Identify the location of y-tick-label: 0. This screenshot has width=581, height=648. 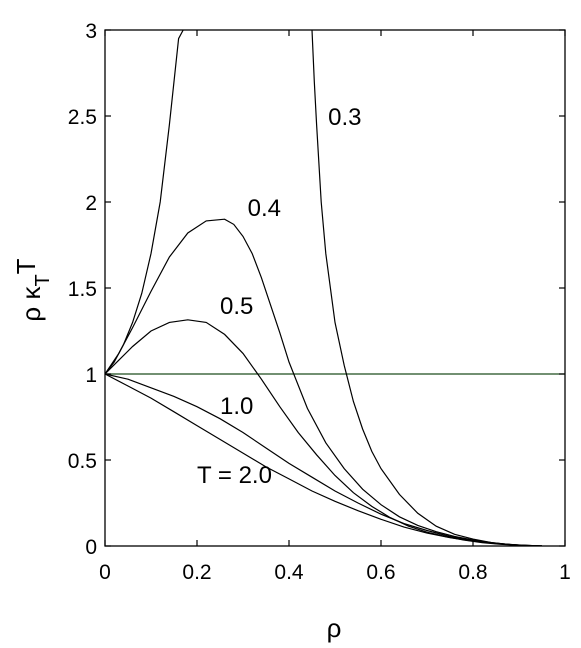
(91, 547).